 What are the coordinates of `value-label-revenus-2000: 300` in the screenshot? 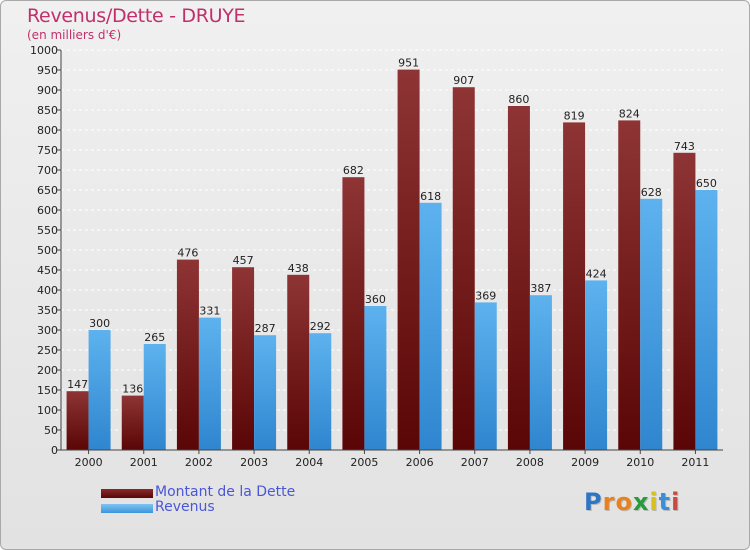 It's located at (99, 323).